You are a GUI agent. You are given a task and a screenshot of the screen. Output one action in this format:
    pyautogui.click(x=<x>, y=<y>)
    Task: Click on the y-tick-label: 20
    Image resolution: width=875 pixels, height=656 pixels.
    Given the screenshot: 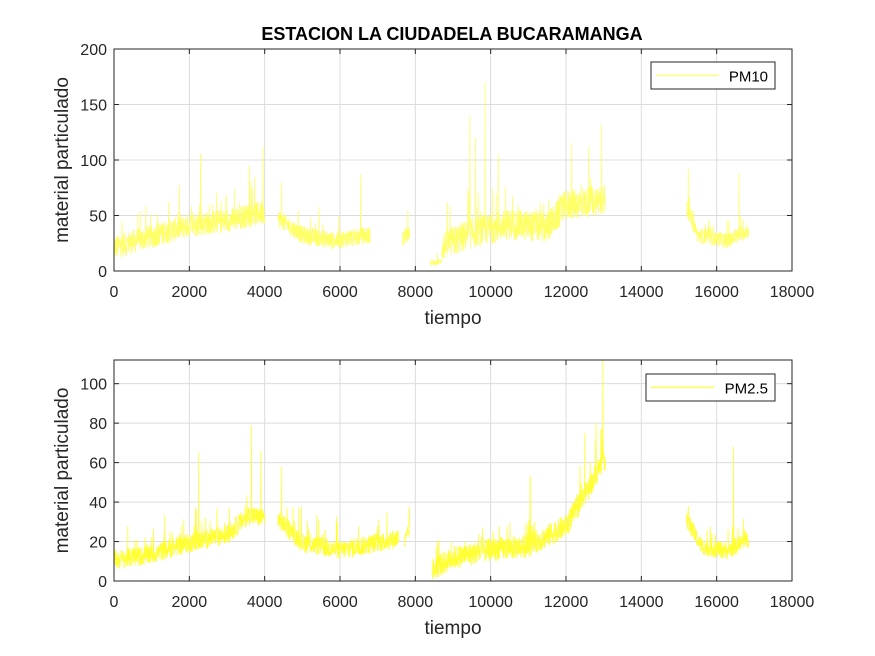 What is the action you would take?
    pyautogui.click(x=98, y=543)
    